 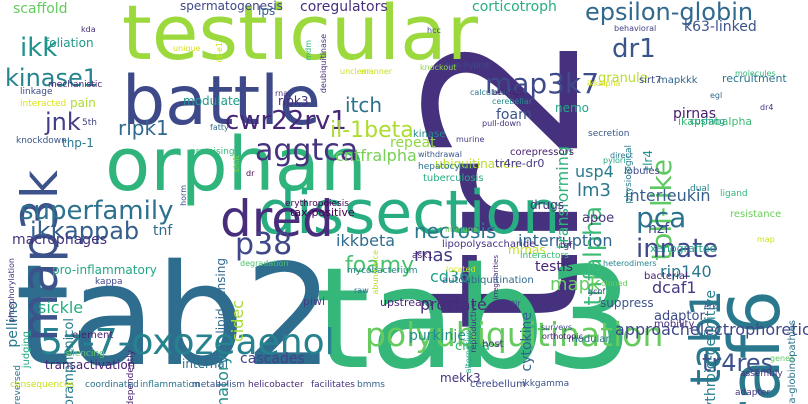 I want to click on word-82: tr4re-dr0, so click(x=520, y=163).